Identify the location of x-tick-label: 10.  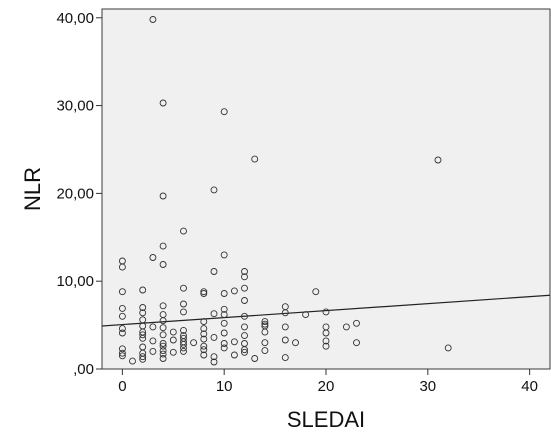
(224, 386).